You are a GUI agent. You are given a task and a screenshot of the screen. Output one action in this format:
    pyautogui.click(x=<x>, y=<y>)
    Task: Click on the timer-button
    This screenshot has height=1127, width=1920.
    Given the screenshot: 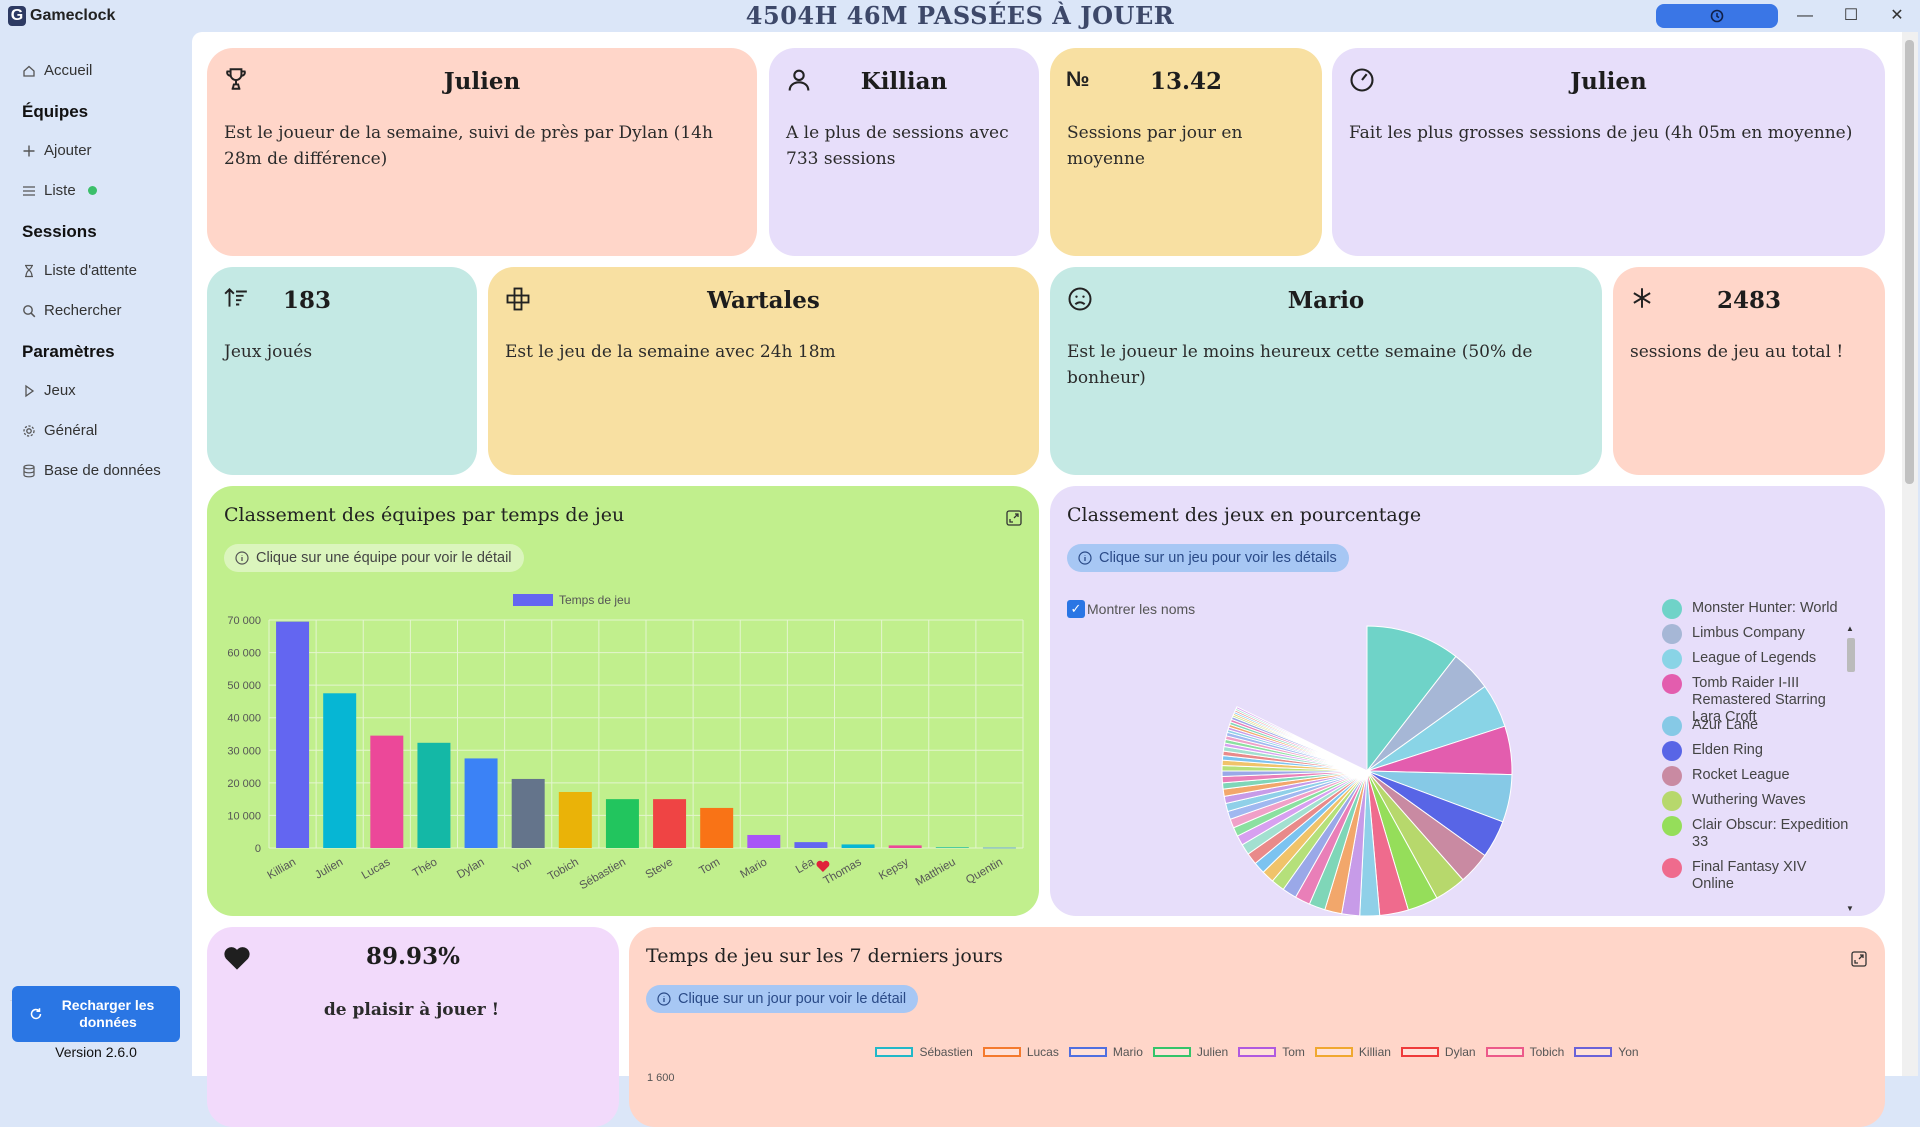 What is the action you would take?
    pyautogui.click(x=1717, y=16)
    